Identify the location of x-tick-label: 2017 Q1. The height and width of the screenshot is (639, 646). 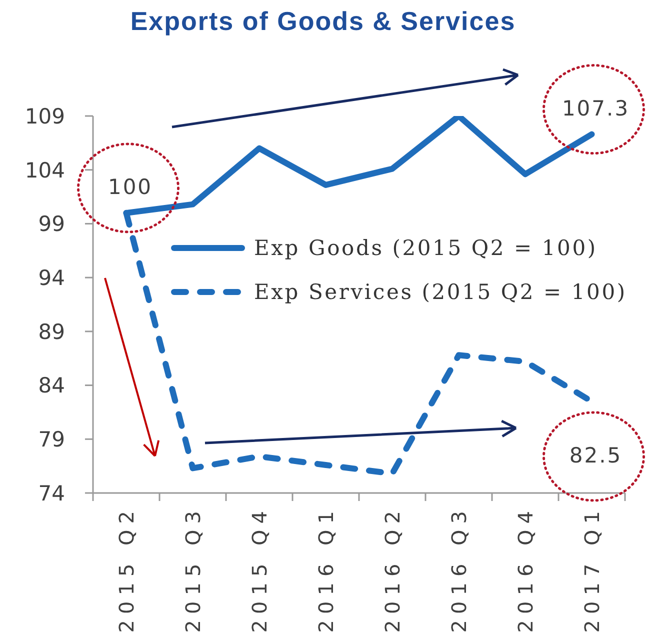
(592, 569).